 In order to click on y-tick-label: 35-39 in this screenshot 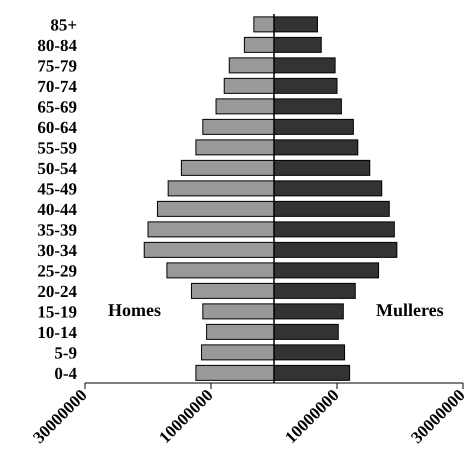, I will do `click(57, 230)`.